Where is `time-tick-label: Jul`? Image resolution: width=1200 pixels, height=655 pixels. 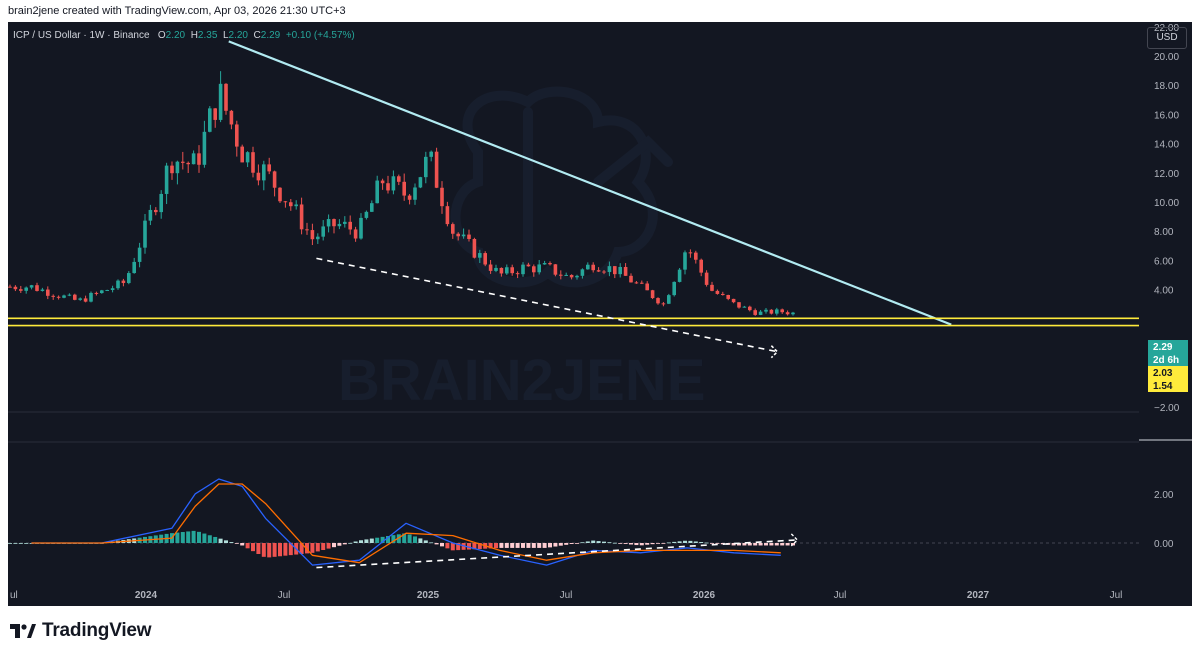 time-tick-label: Jul is located at coordinates (566, 595).